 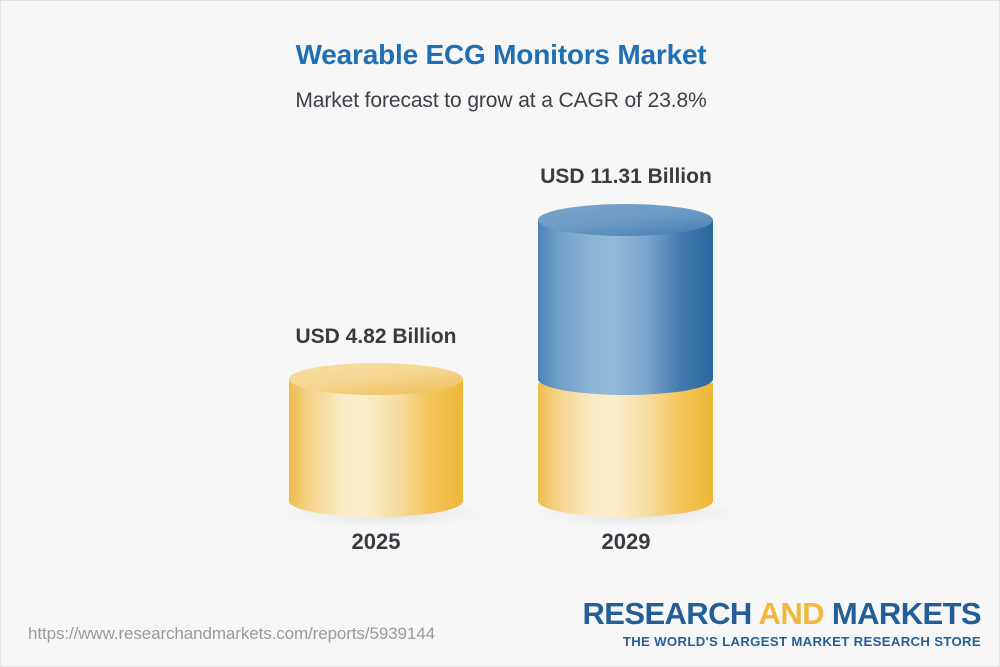 I want to click on bar-2025-body, so click(x=376, y=448).